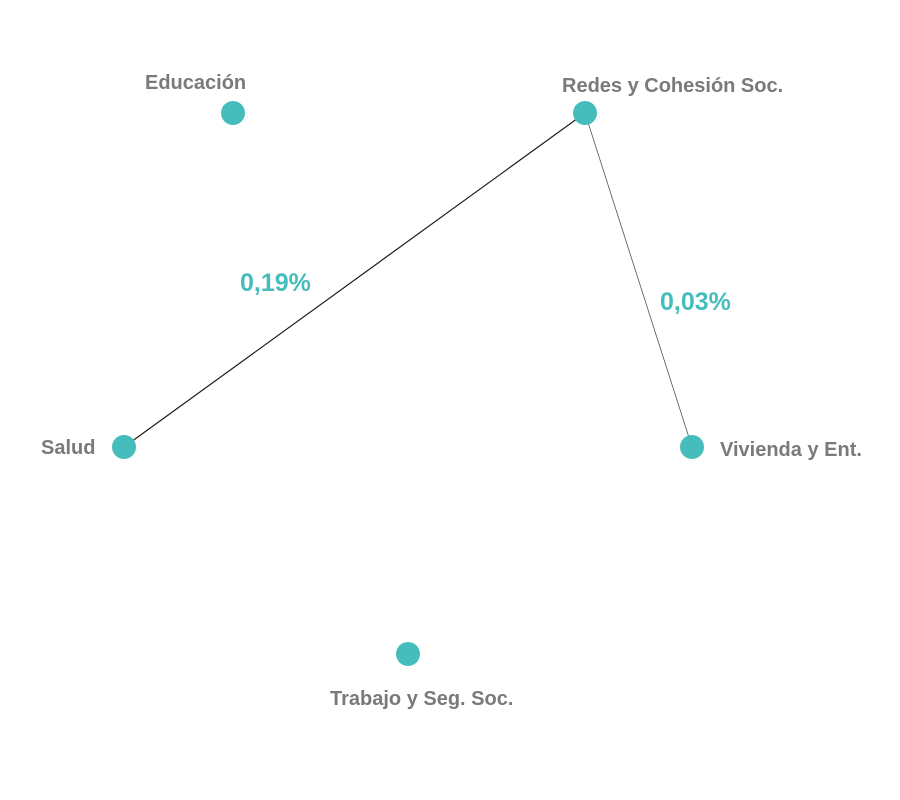 The image size is (900, 800). I want to click on edge-label-redes-vivienda: 0,03%, so click(695, 302).